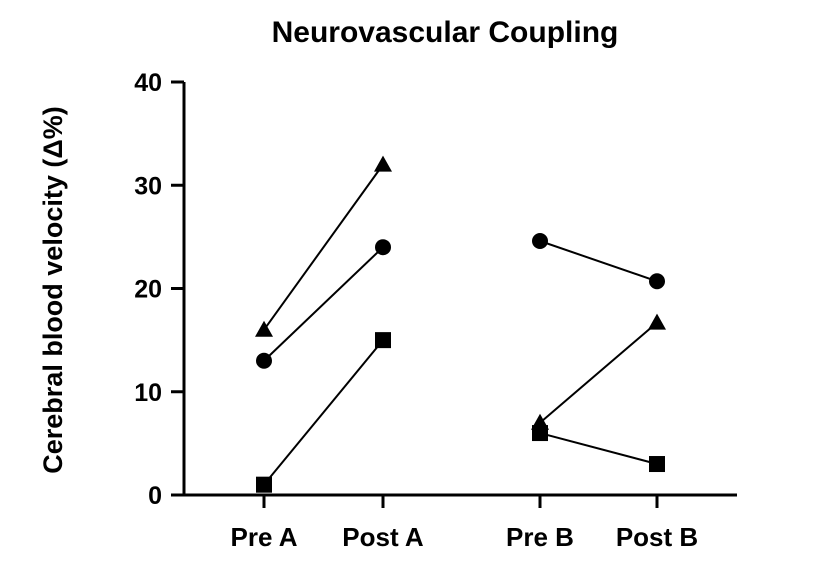 The width and height of the screenshot is (836, 588). I want to click on y-axis-title: Cerebral blood velocity (Δ%), so click(53, 289).